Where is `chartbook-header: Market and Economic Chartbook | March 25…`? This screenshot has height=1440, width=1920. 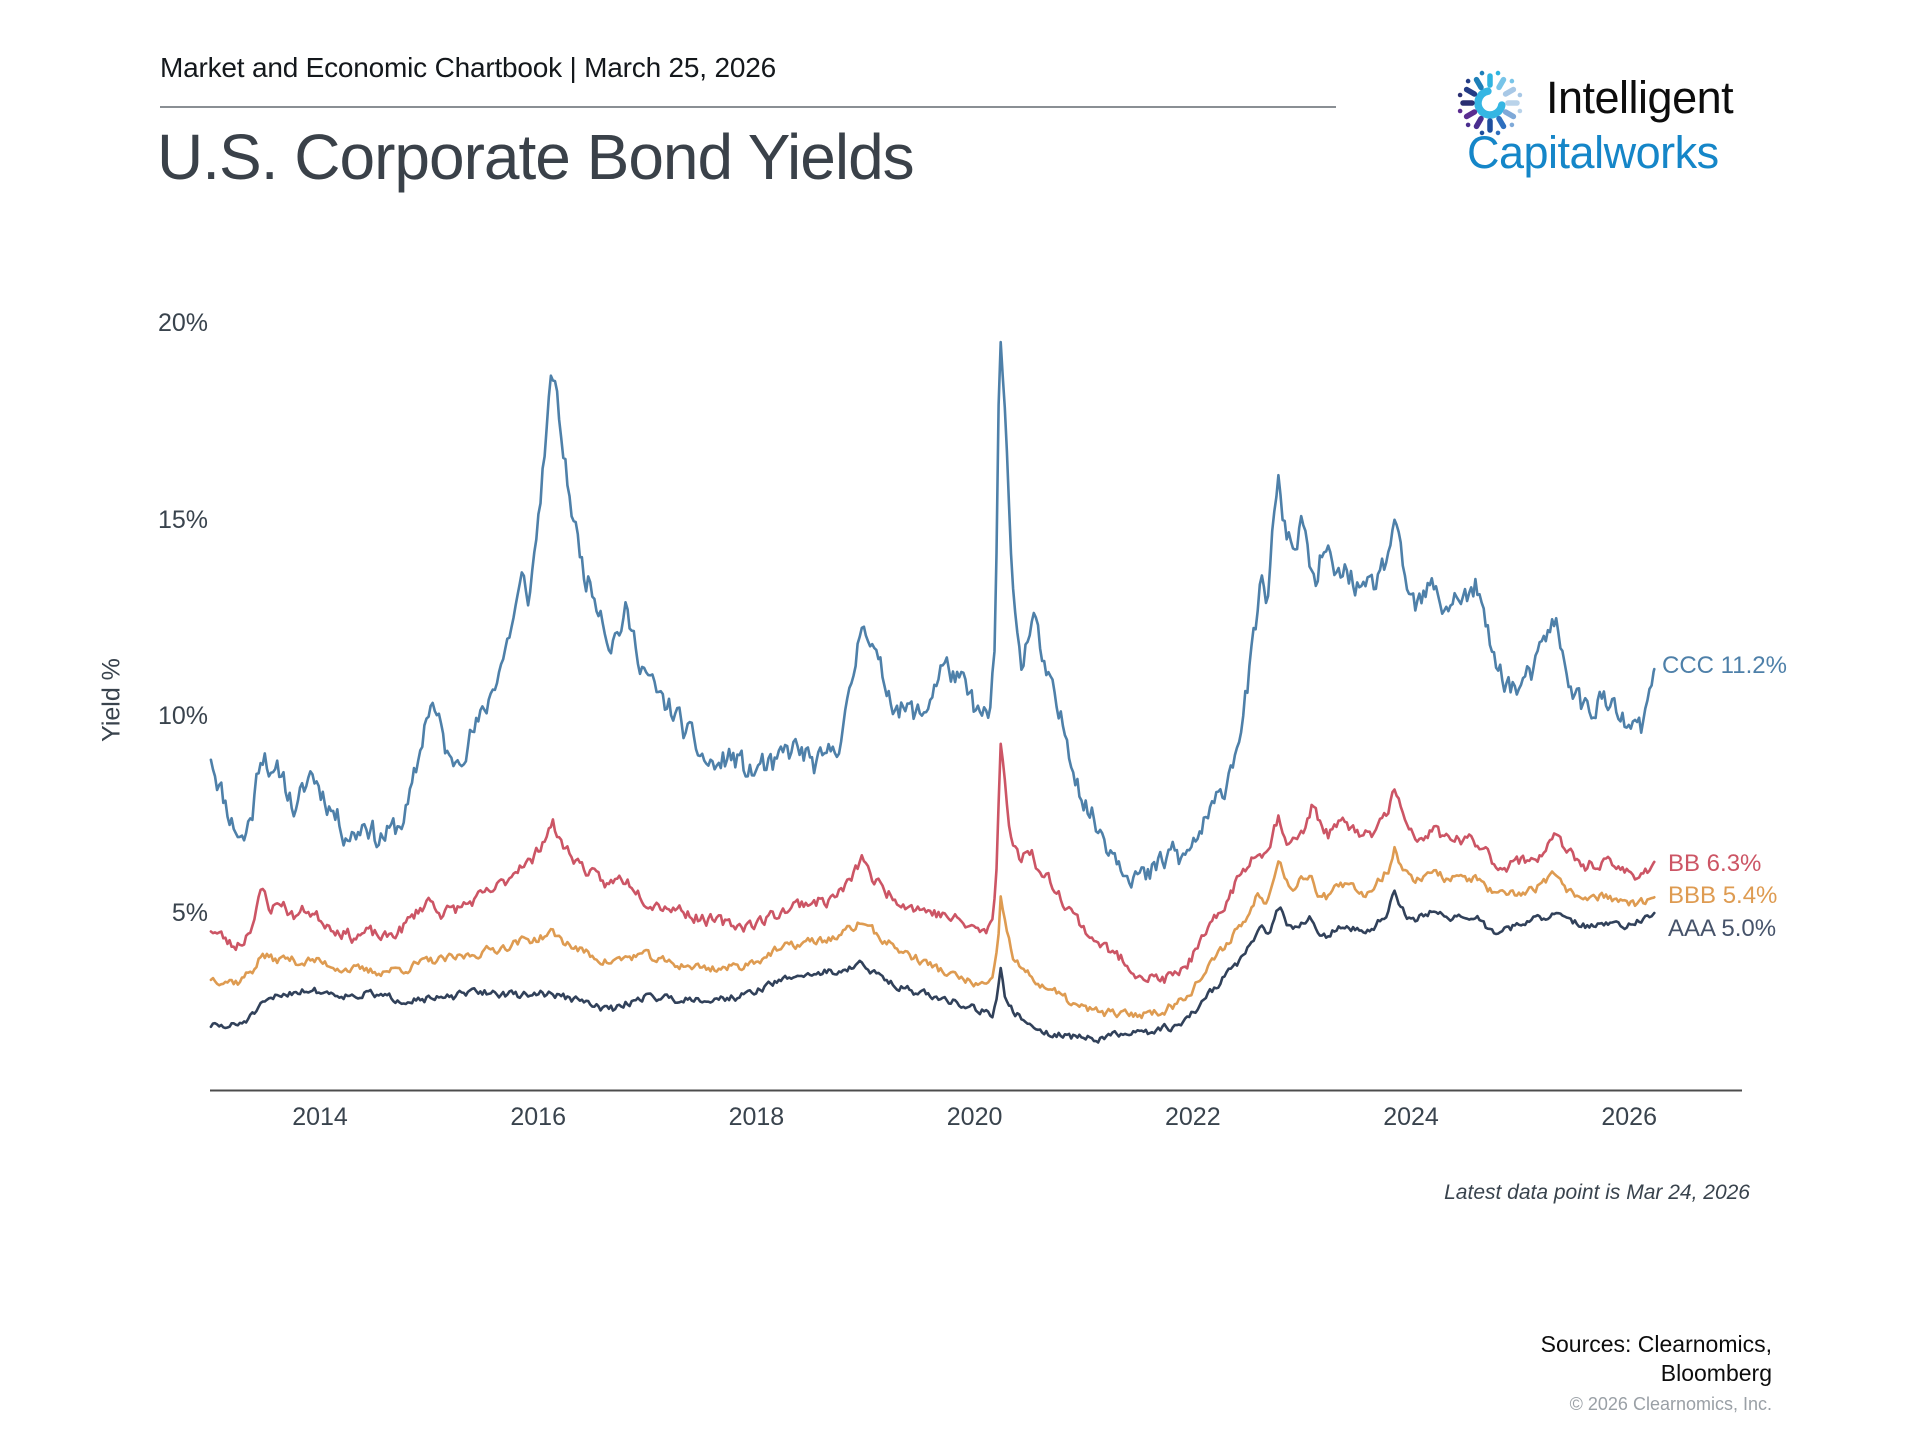 chartbook-header: Market and Economic Chartbook | March 25… is located at coordinates (468, 67).